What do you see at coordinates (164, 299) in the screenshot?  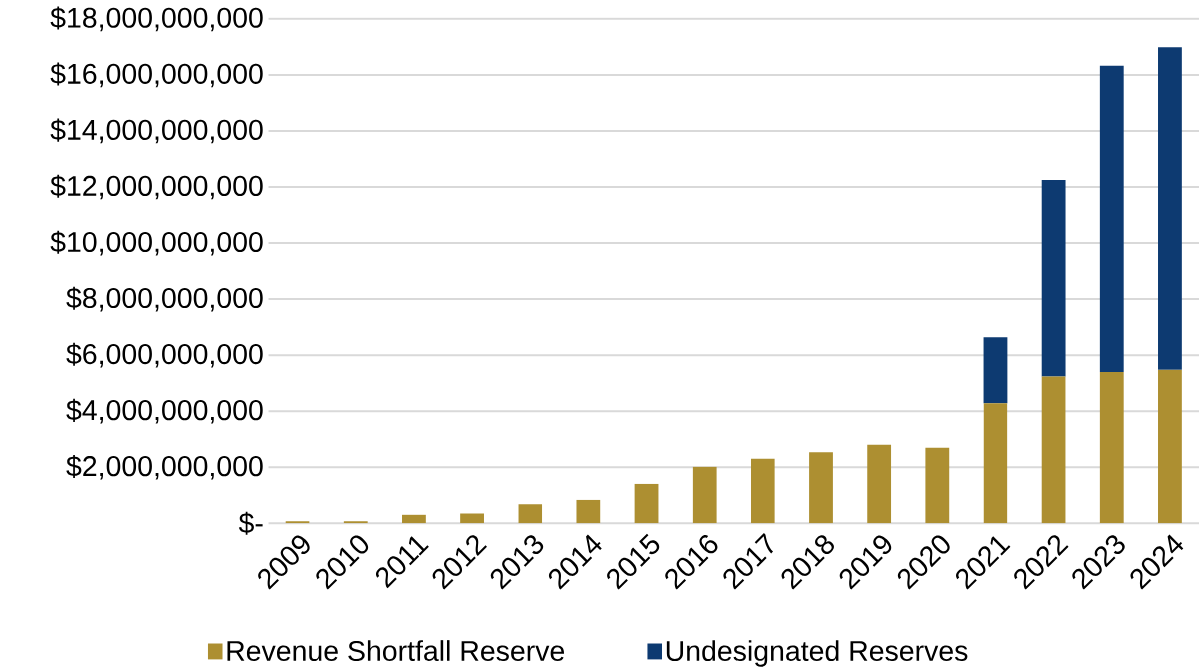 I see `y-tick-label: $8,000,000,000` at bounding box center [164, 299].